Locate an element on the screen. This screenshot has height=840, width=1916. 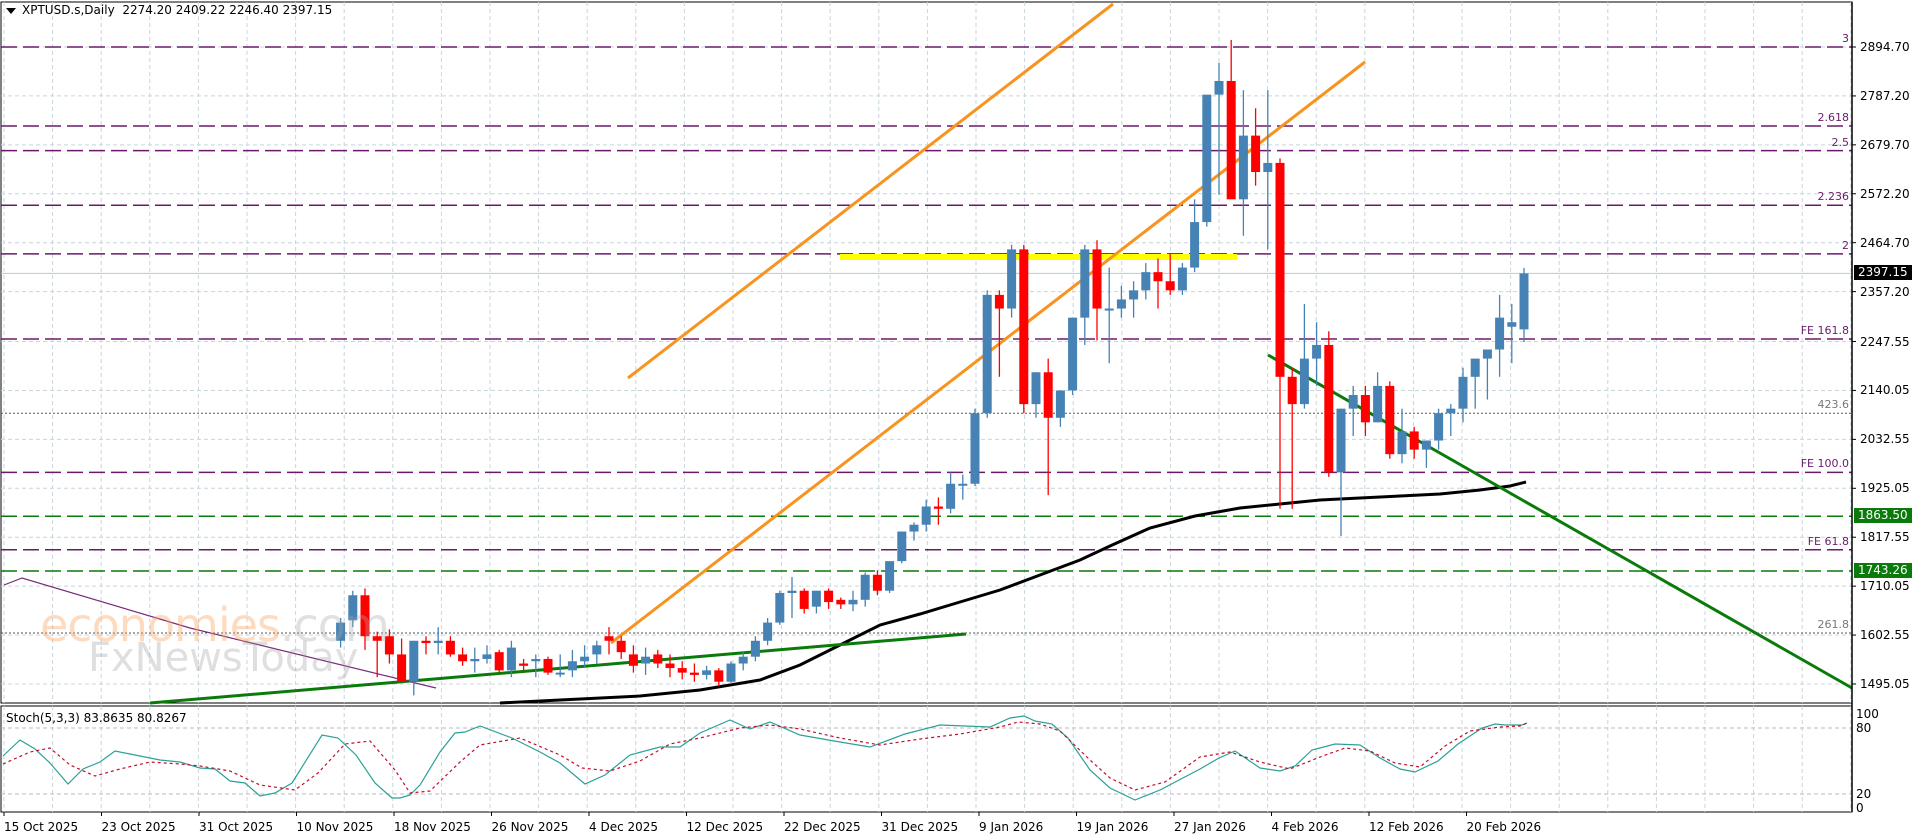
support-trendline is located at coordinates (558, 668).